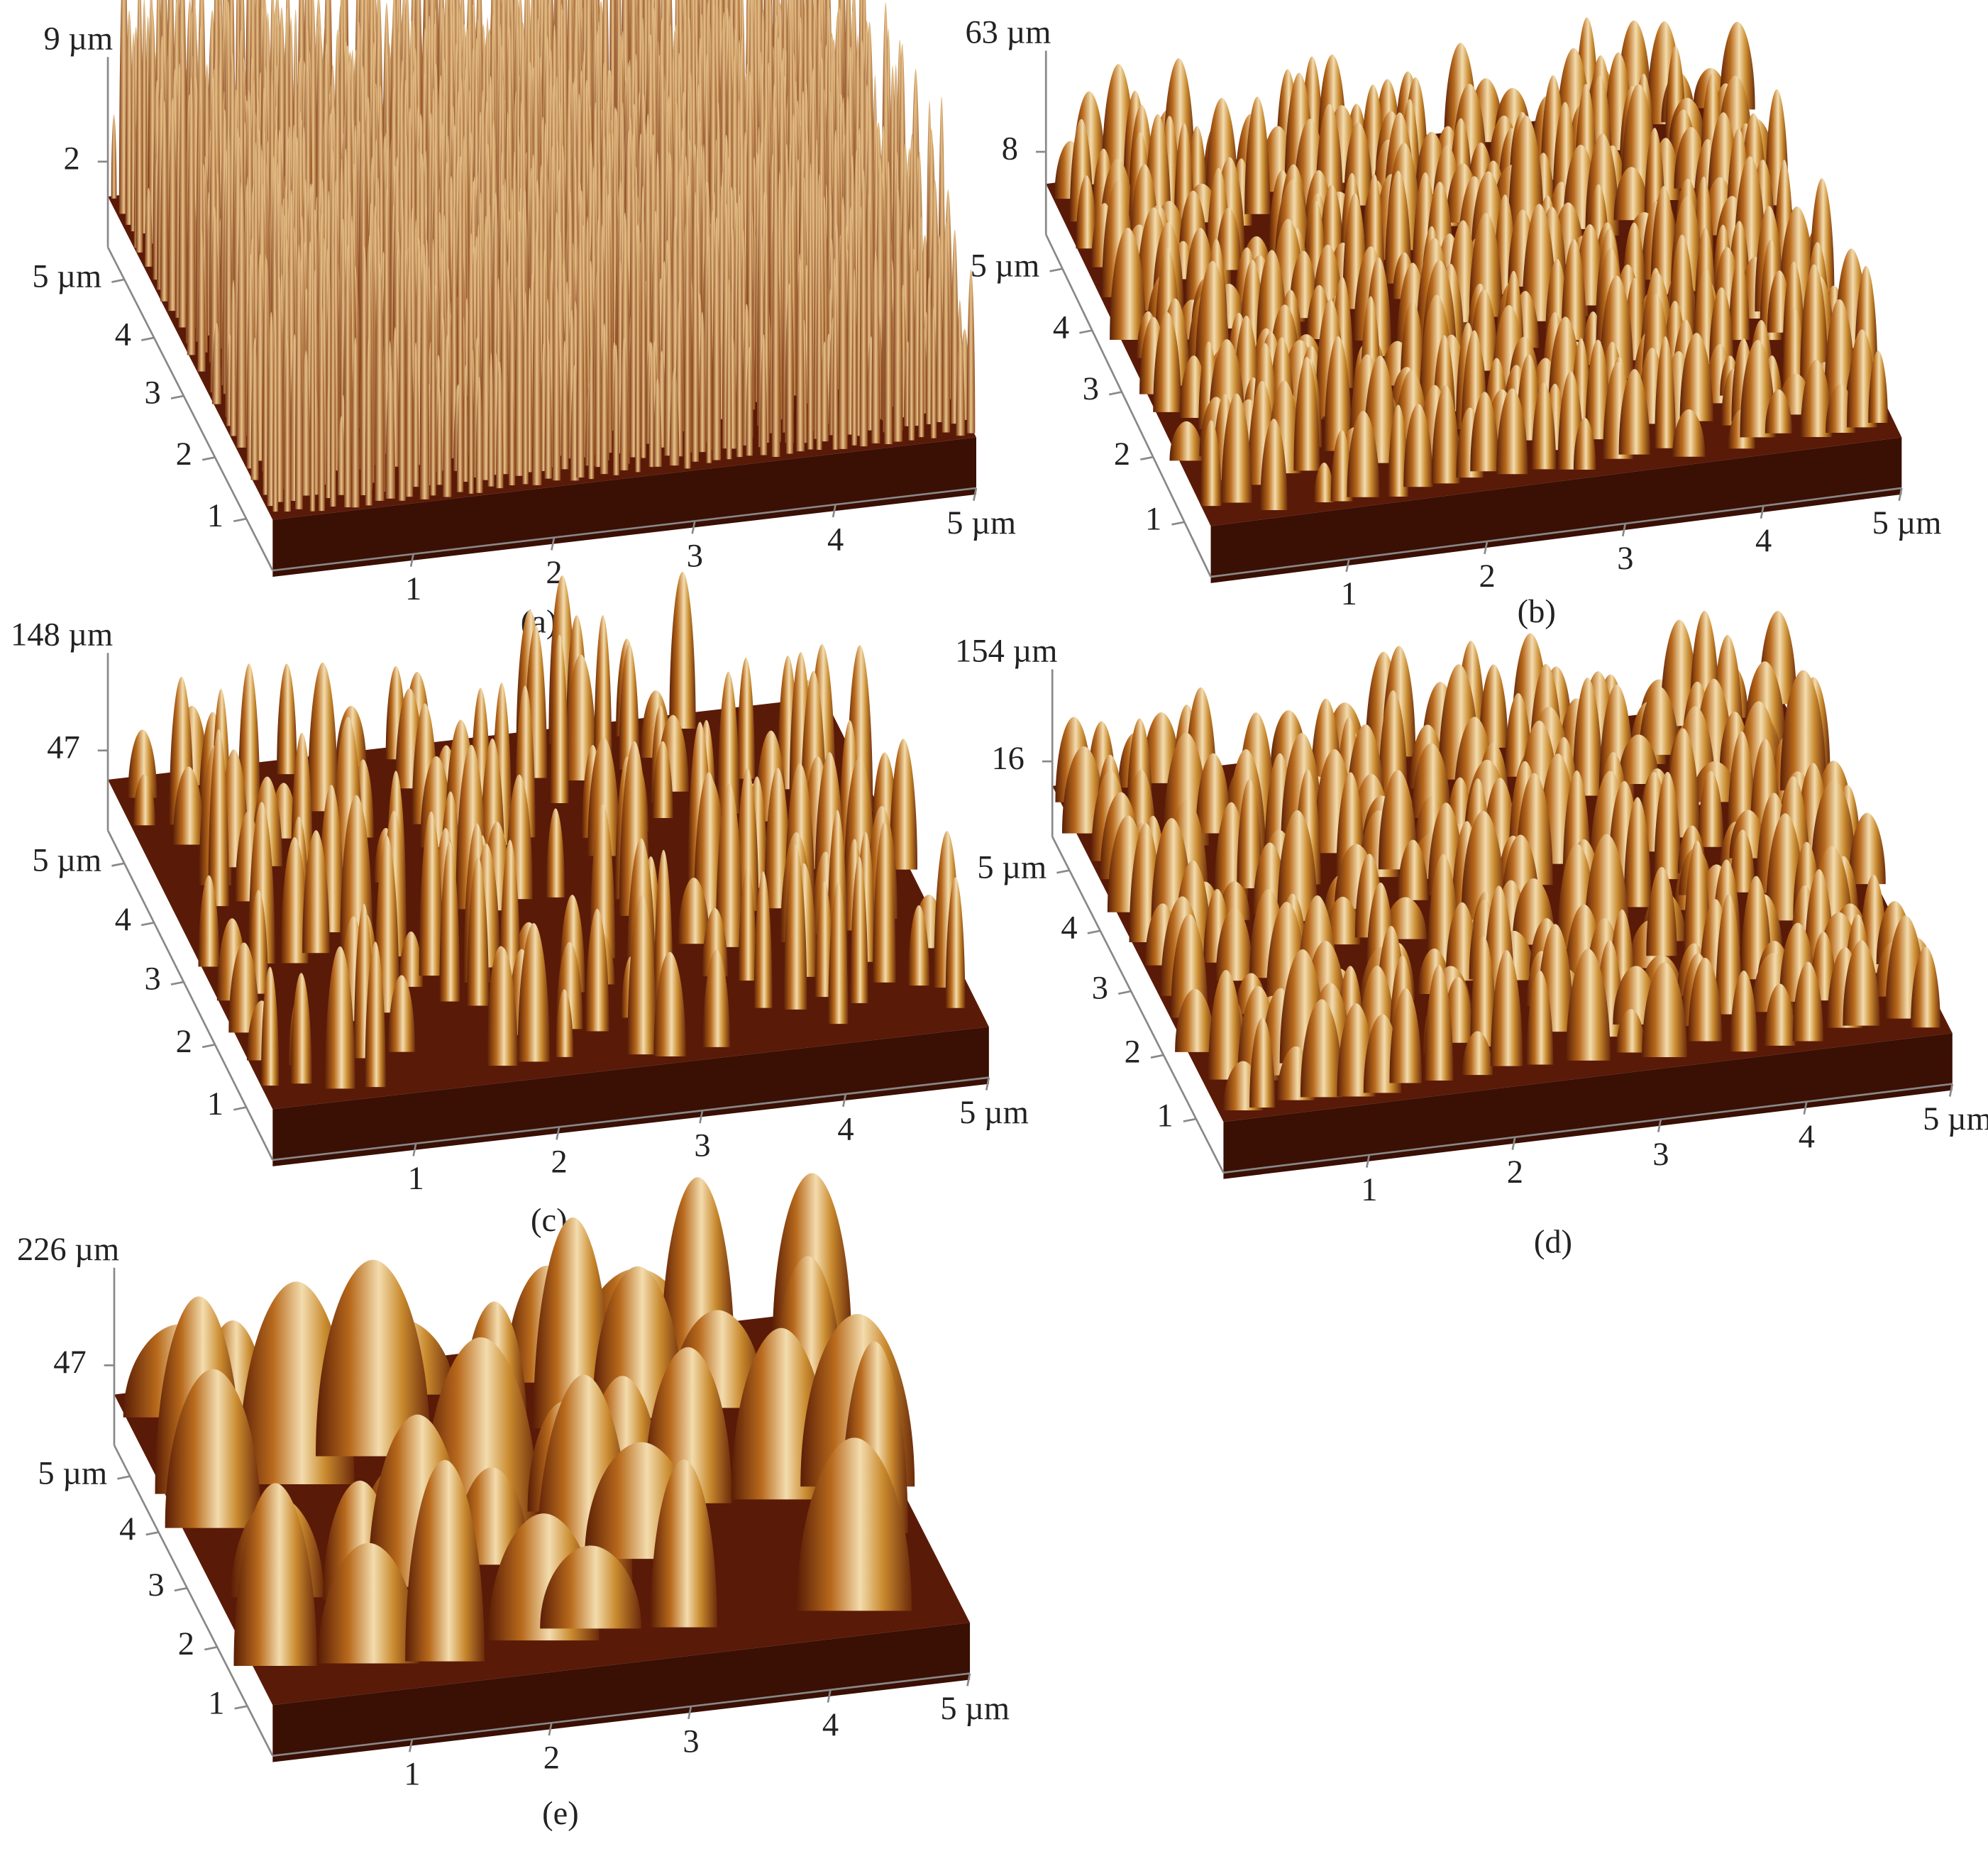  I want to click on x-tick-label: 5 µm, so click(1907, 523).